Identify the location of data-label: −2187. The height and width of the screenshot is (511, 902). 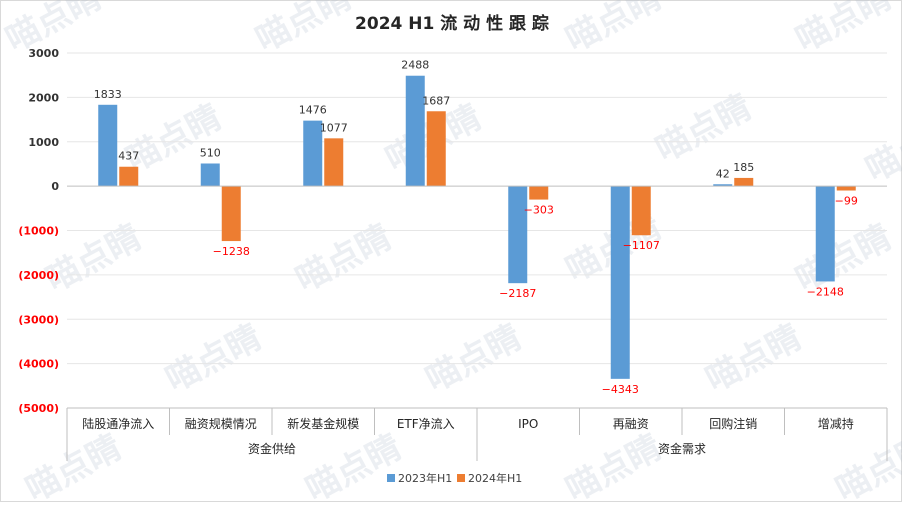
(517, 293).